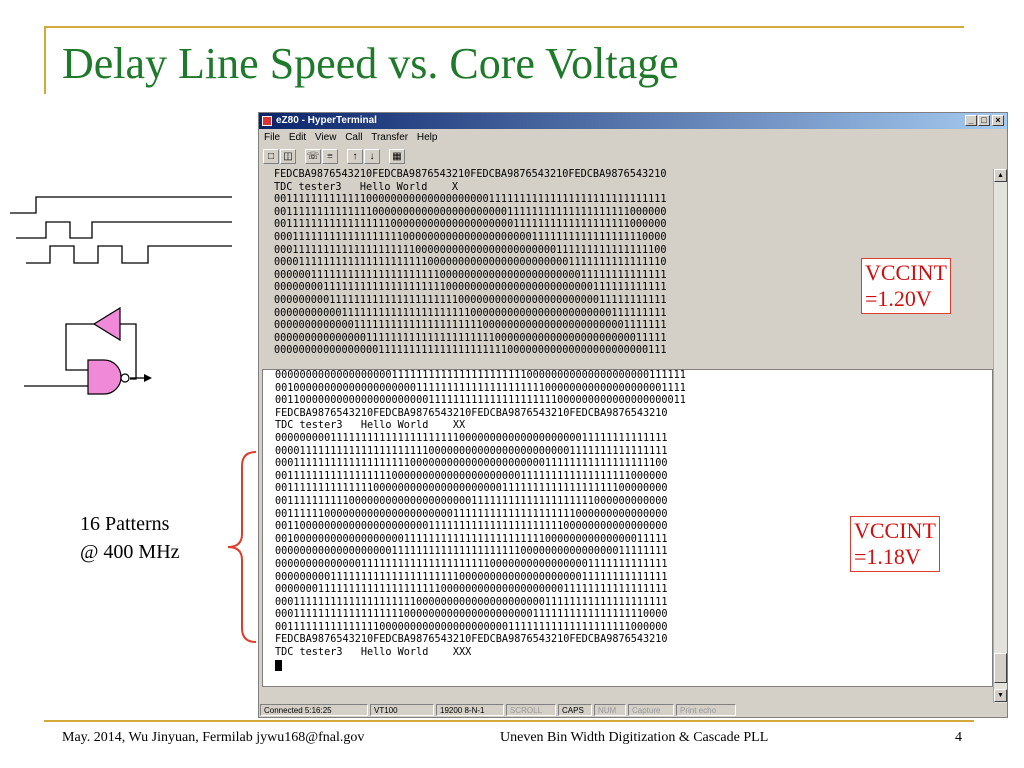 Image resolution: width=1024 pixels, height=768 pixels. What do you see at coordinates (267, 121) in the screenshot?
I see `app-icon` at bounding box center [267, 121].